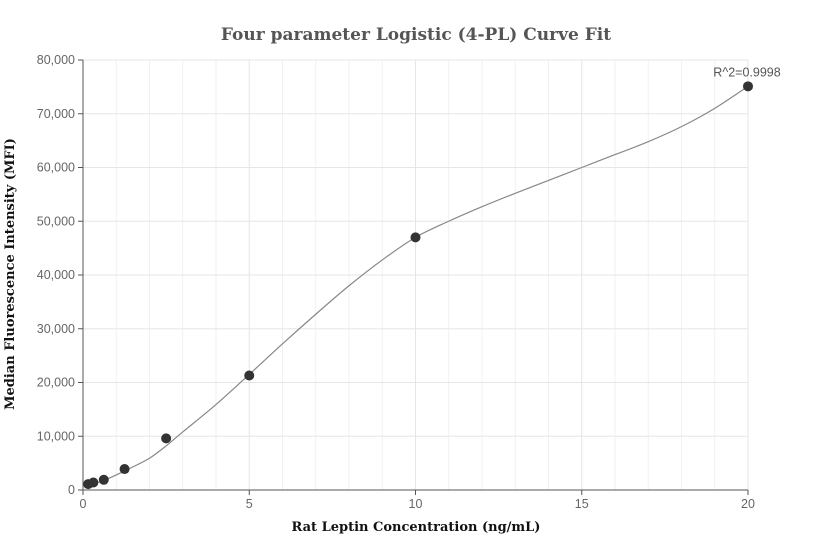  What do you see at coordinates (56, 114) in the screenshot?
I see `y-tick-label: 70,000` at bounding box center [56, 114].